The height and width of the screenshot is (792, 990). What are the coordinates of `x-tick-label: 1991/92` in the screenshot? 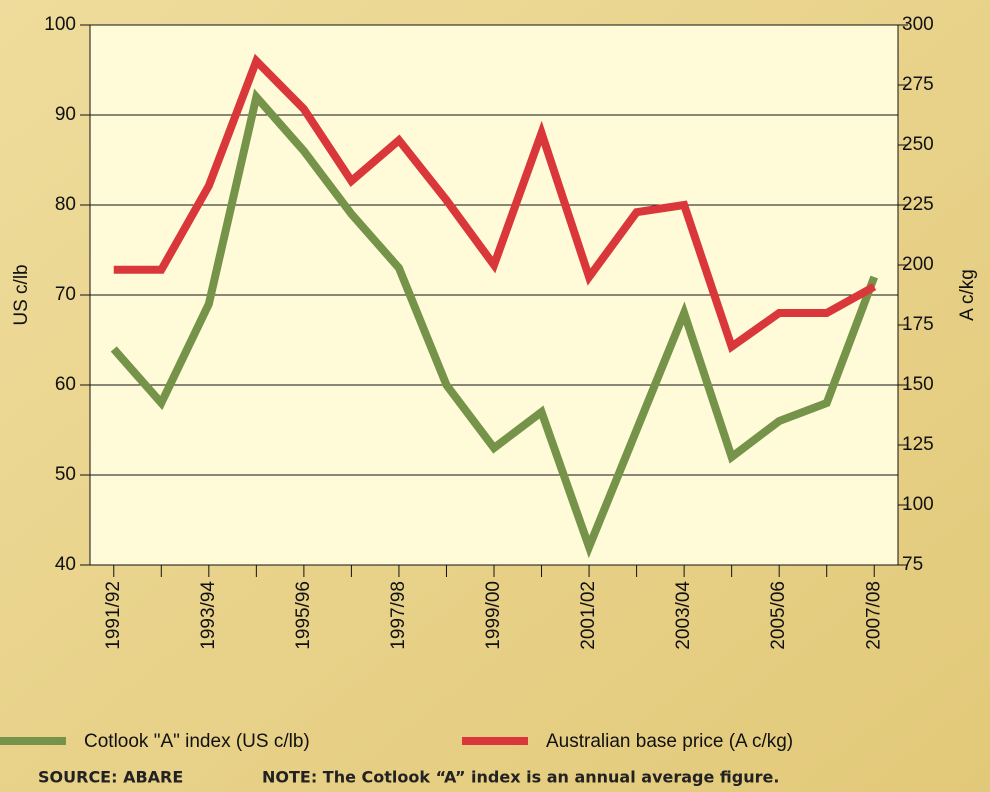 It's located at (113, 615).